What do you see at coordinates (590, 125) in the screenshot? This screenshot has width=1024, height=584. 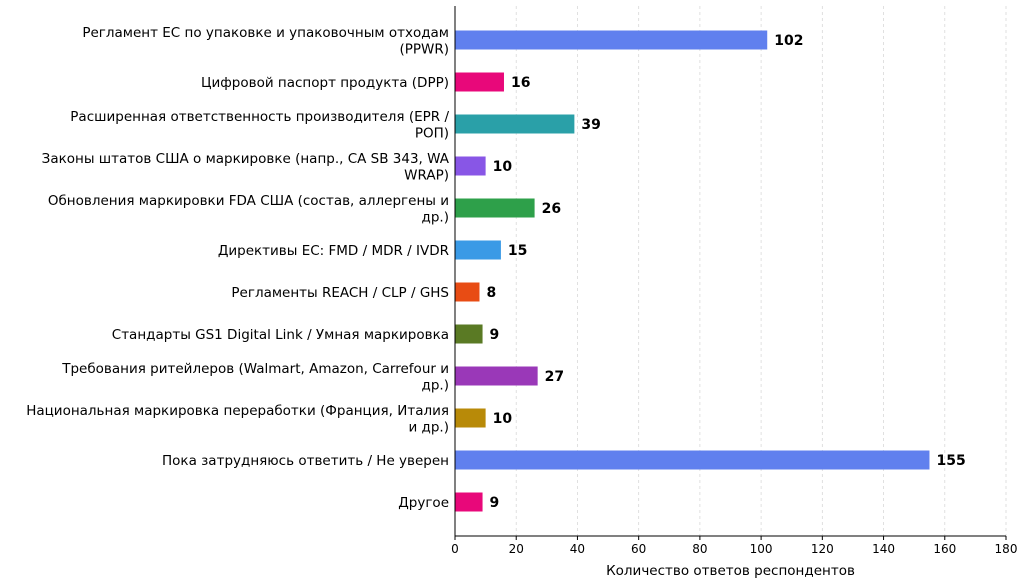 I see `value-label: 39` at bounding box center [590, 125].